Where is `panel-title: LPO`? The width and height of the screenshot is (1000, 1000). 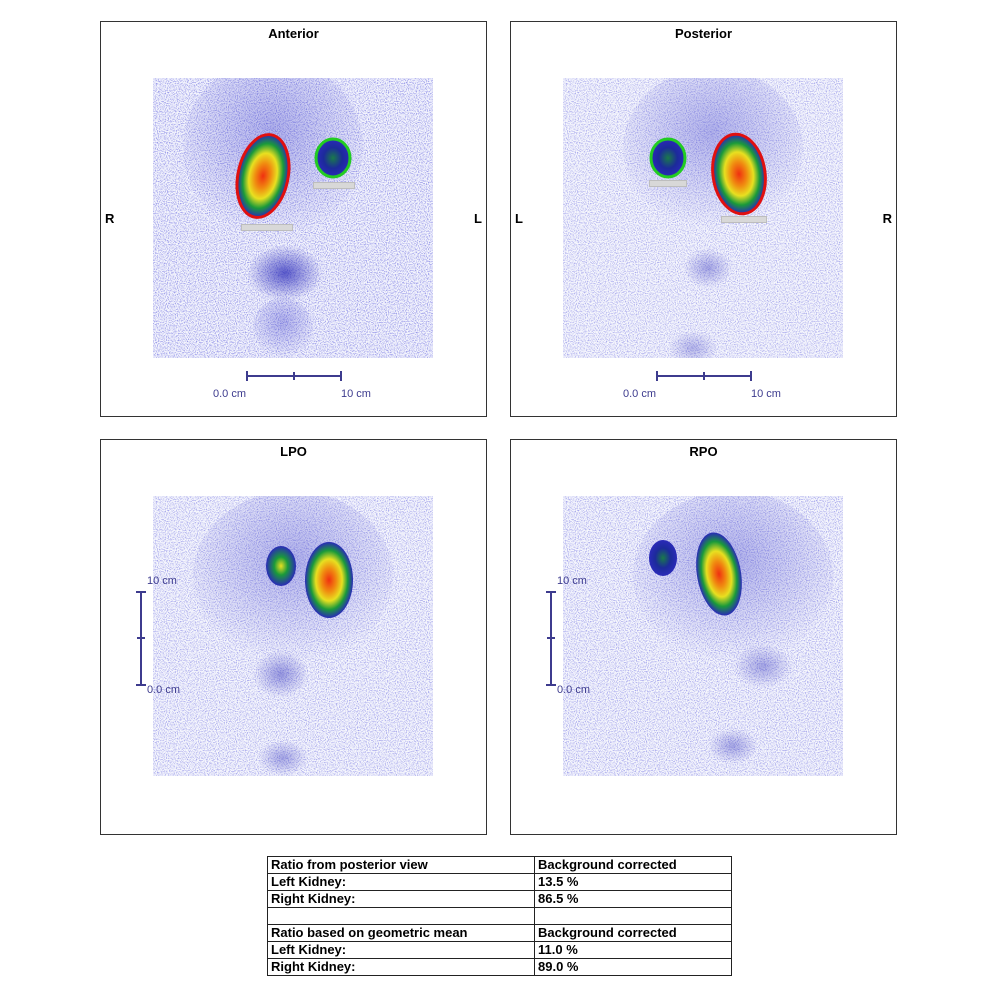
panel-title: LPO is located at coordinates (293, 451).